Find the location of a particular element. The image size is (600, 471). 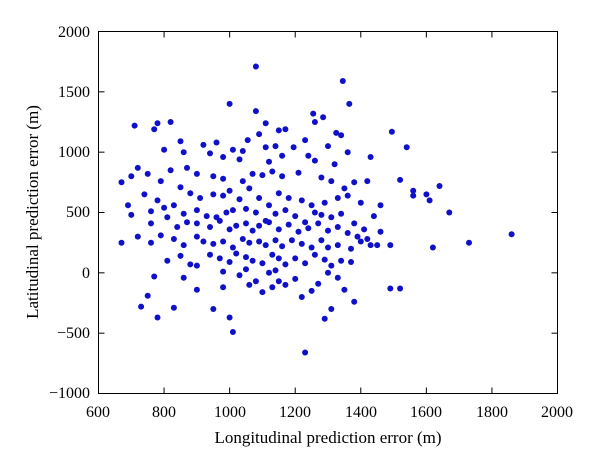

x-tick-label: 800 is located at coordinates (164, 412).